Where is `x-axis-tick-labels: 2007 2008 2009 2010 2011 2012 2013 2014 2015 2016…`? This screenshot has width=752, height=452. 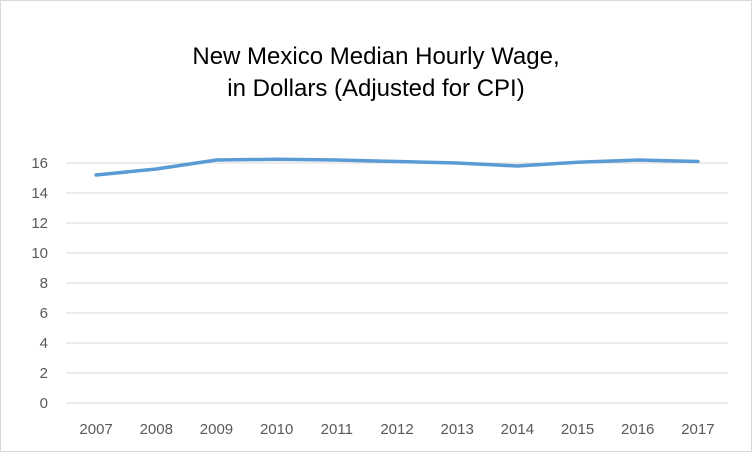 x-axis-tick-labels: 2007 2008 2009 2010 2011 2012 2013 2014 2015 2016… is located at coordinates (396, 429).